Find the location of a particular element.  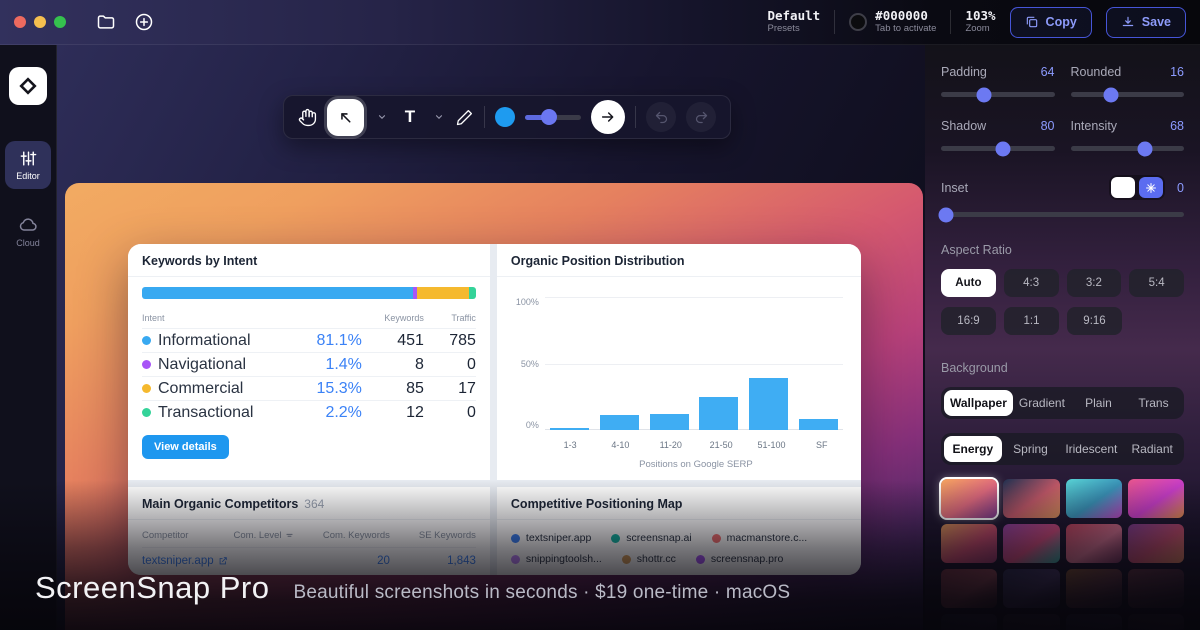

minimize-window-button is located at coordinates (40, 22).